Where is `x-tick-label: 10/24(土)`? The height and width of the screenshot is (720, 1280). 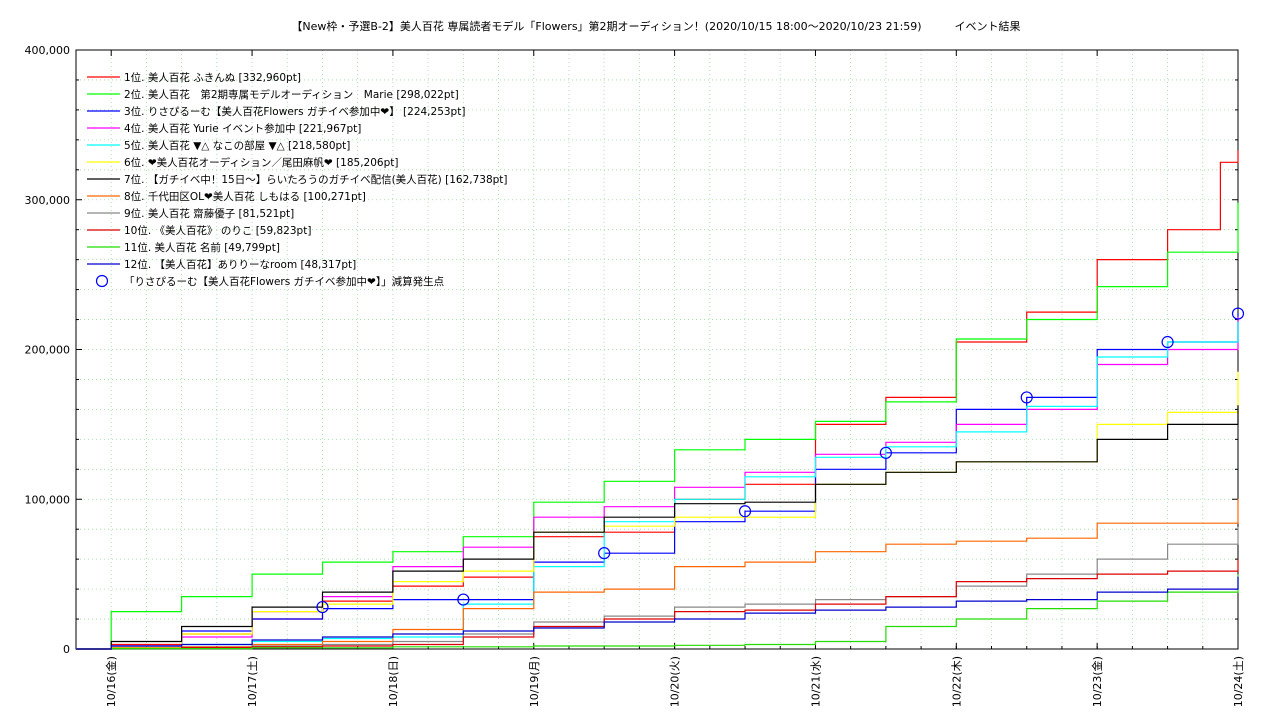 x-tick-label: 10/24(土) is located at coordinates (1238, 681).